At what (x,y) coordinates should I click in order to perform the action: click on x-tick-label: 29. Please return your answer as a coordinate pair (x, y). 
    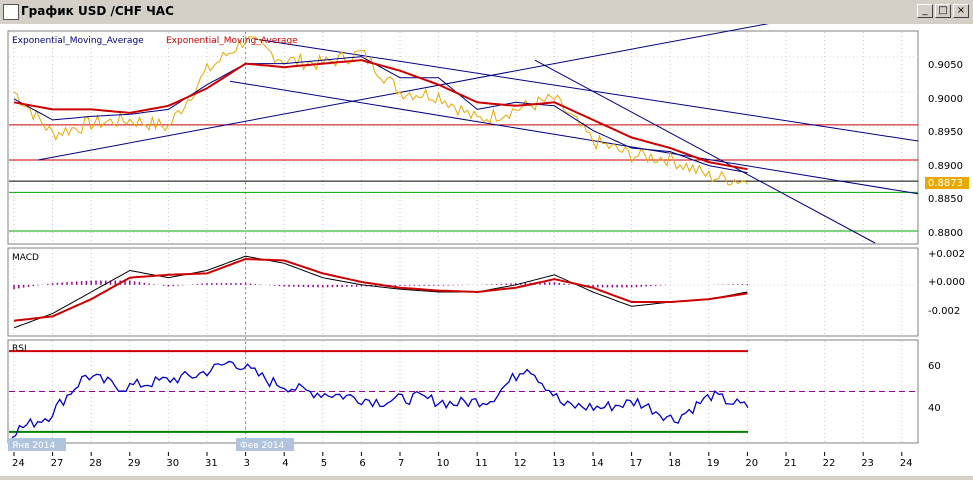
    Looking at the image, I should click on (134, 463).